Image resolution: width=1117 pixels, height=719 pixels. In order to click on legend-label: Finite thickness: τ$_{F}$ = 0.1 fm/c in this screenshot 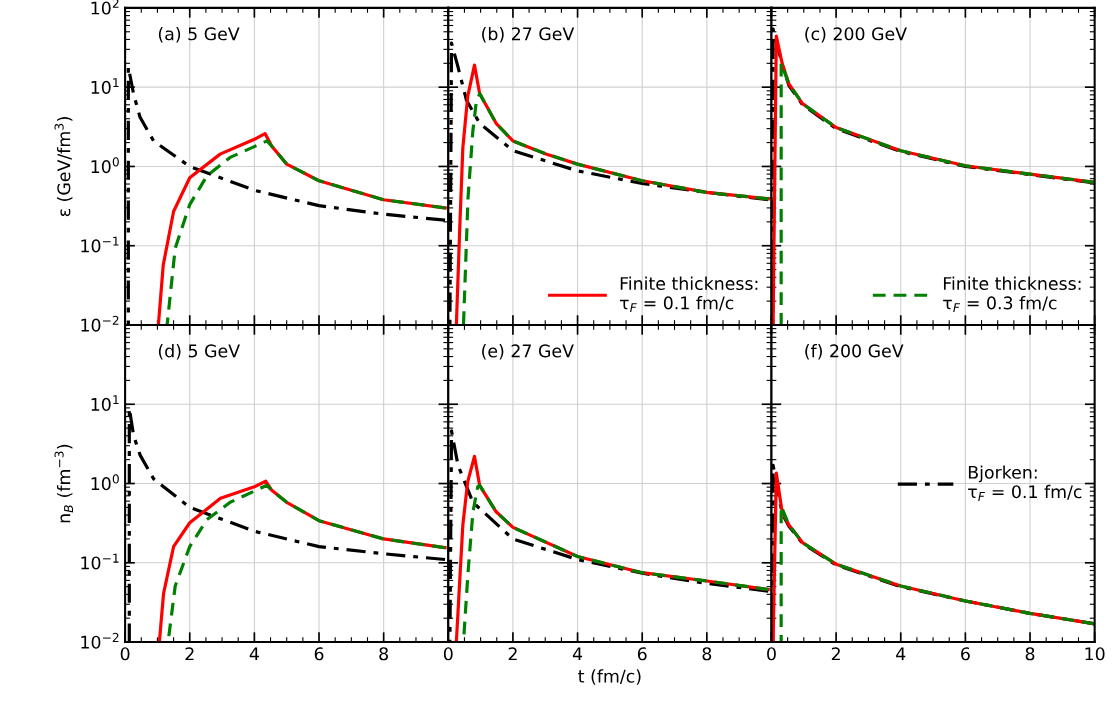, I will do `click(688, 294)`.